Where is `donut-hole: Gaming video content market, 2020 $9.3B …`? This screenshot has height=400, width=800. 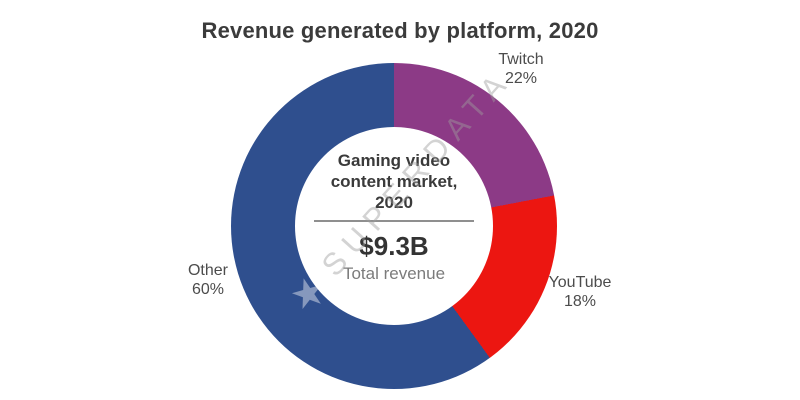
donut-hole: Gaming video content market, 2020 $9.3B … is located at coordinates (394, 226).